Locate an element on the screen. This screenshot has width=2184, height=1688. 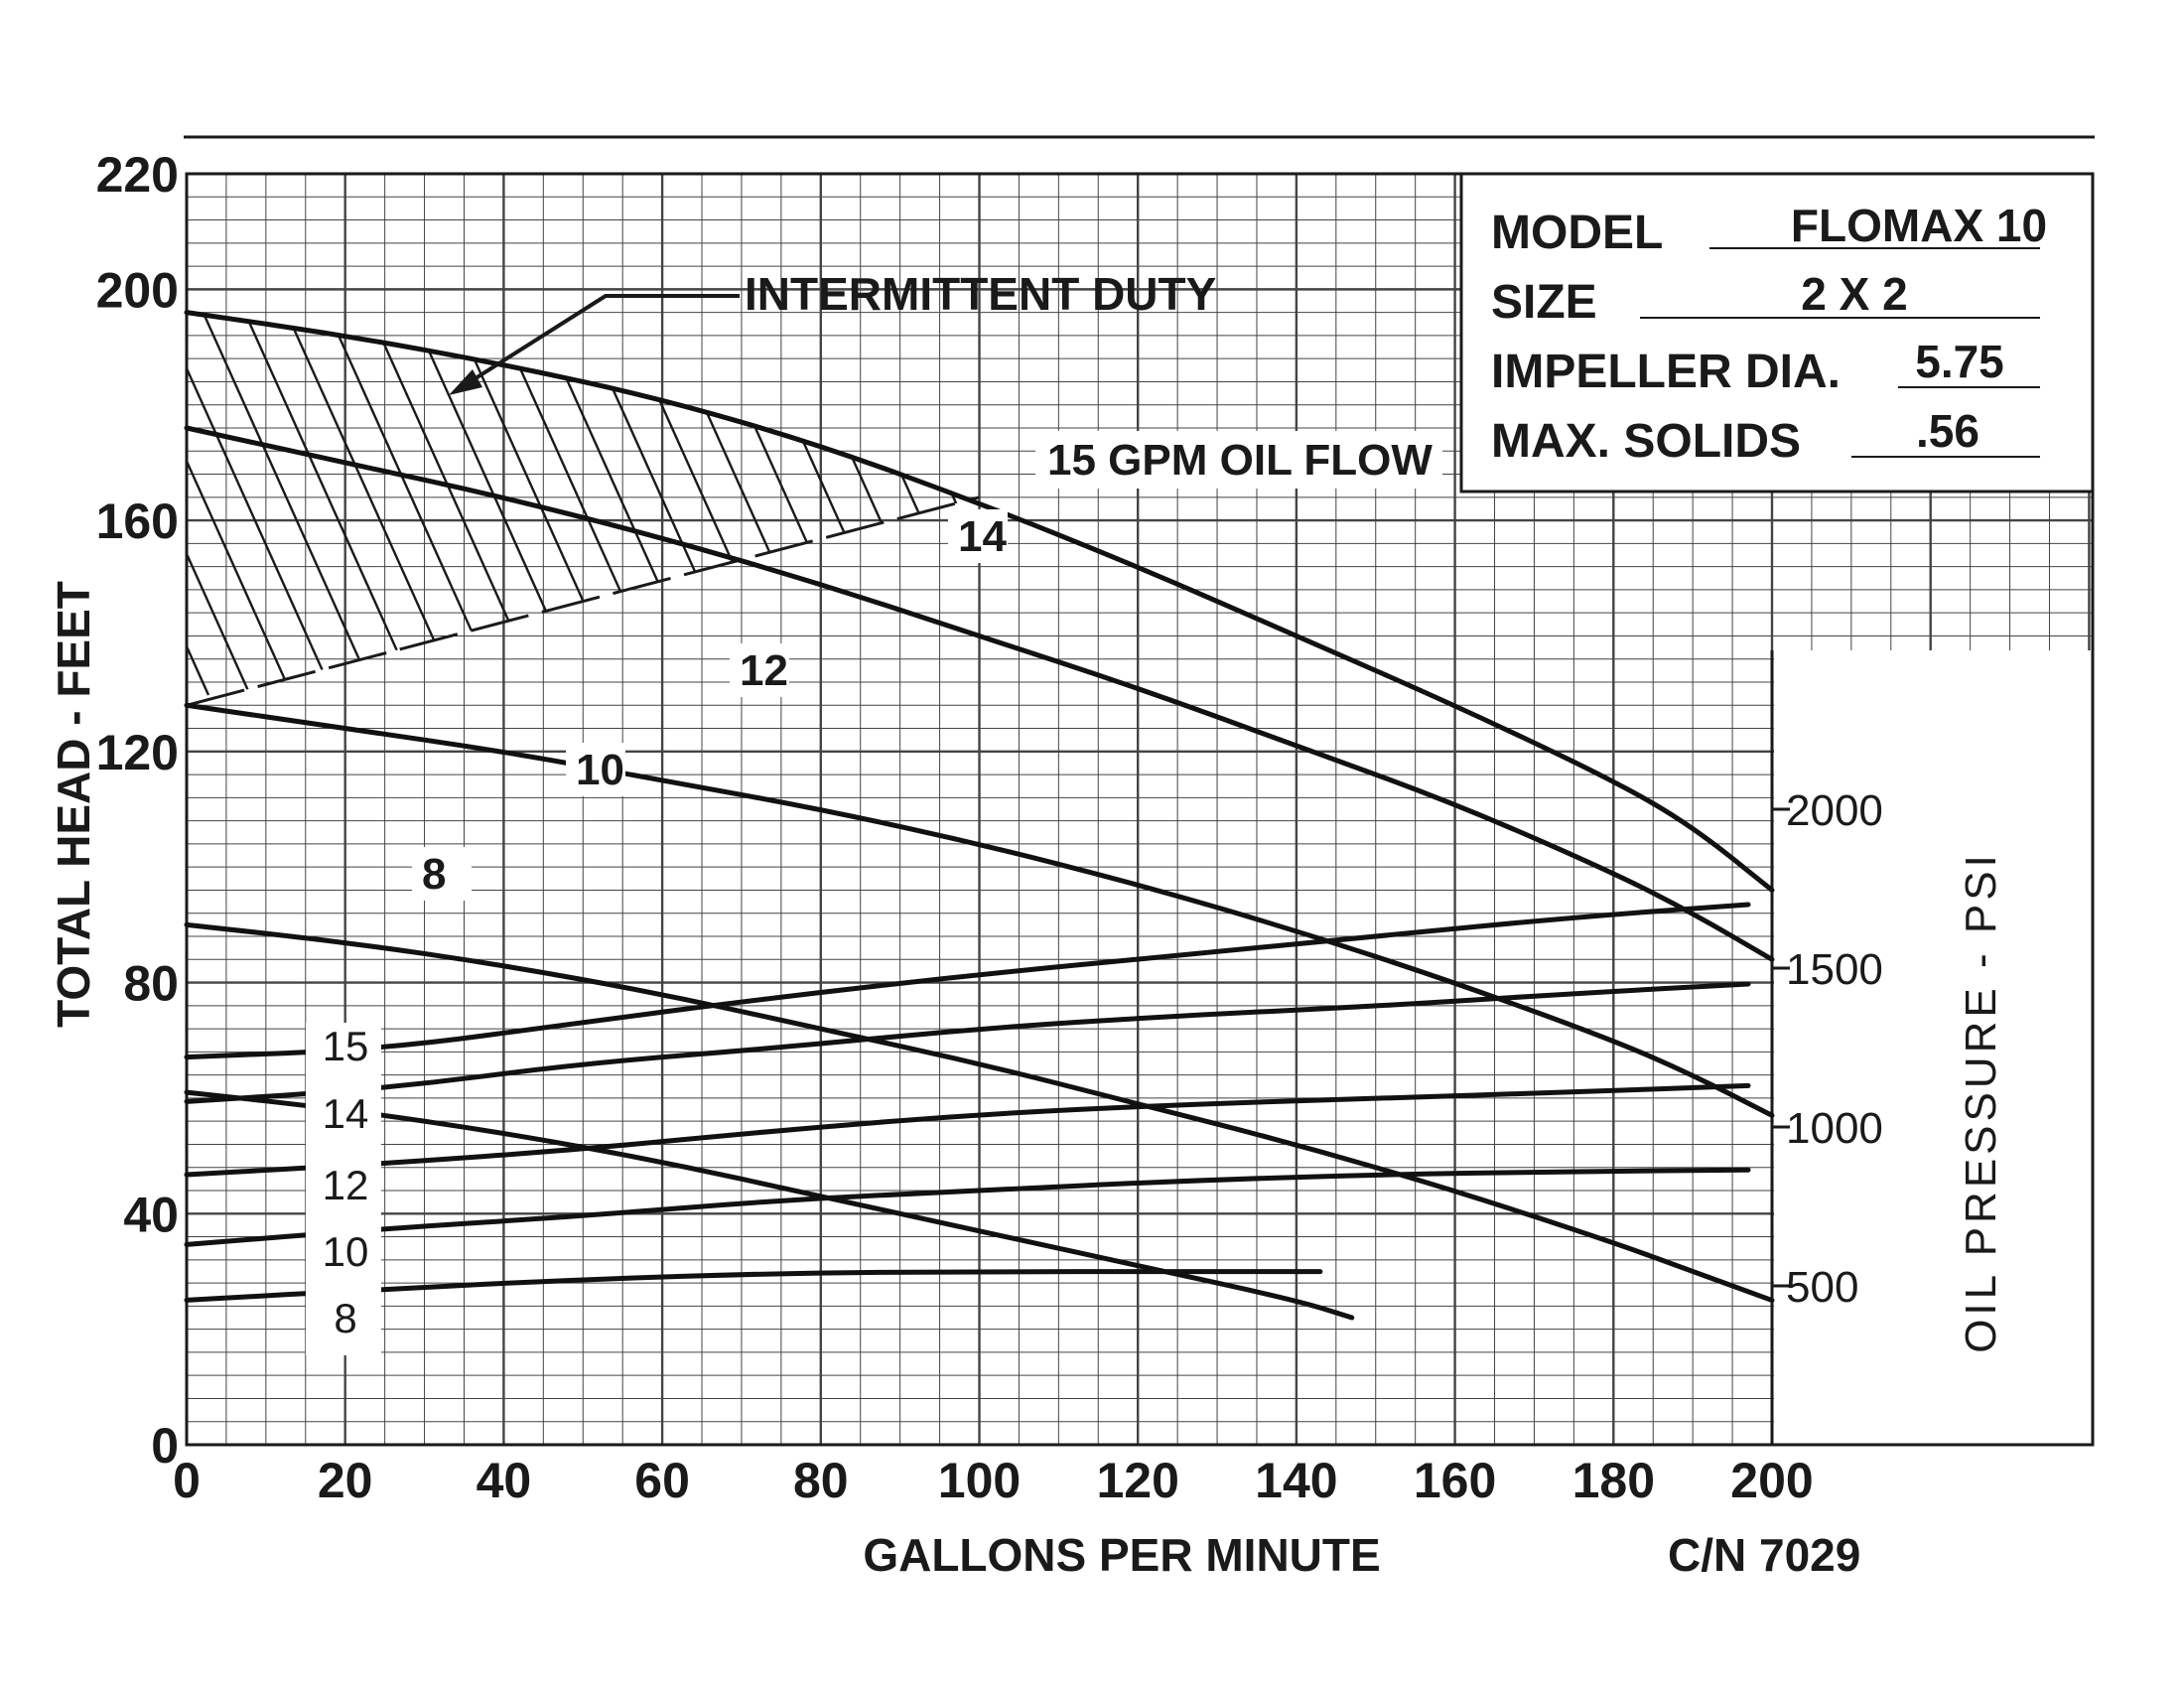
y2-tick-label: 500 is located at coordinates (1822, 1287).